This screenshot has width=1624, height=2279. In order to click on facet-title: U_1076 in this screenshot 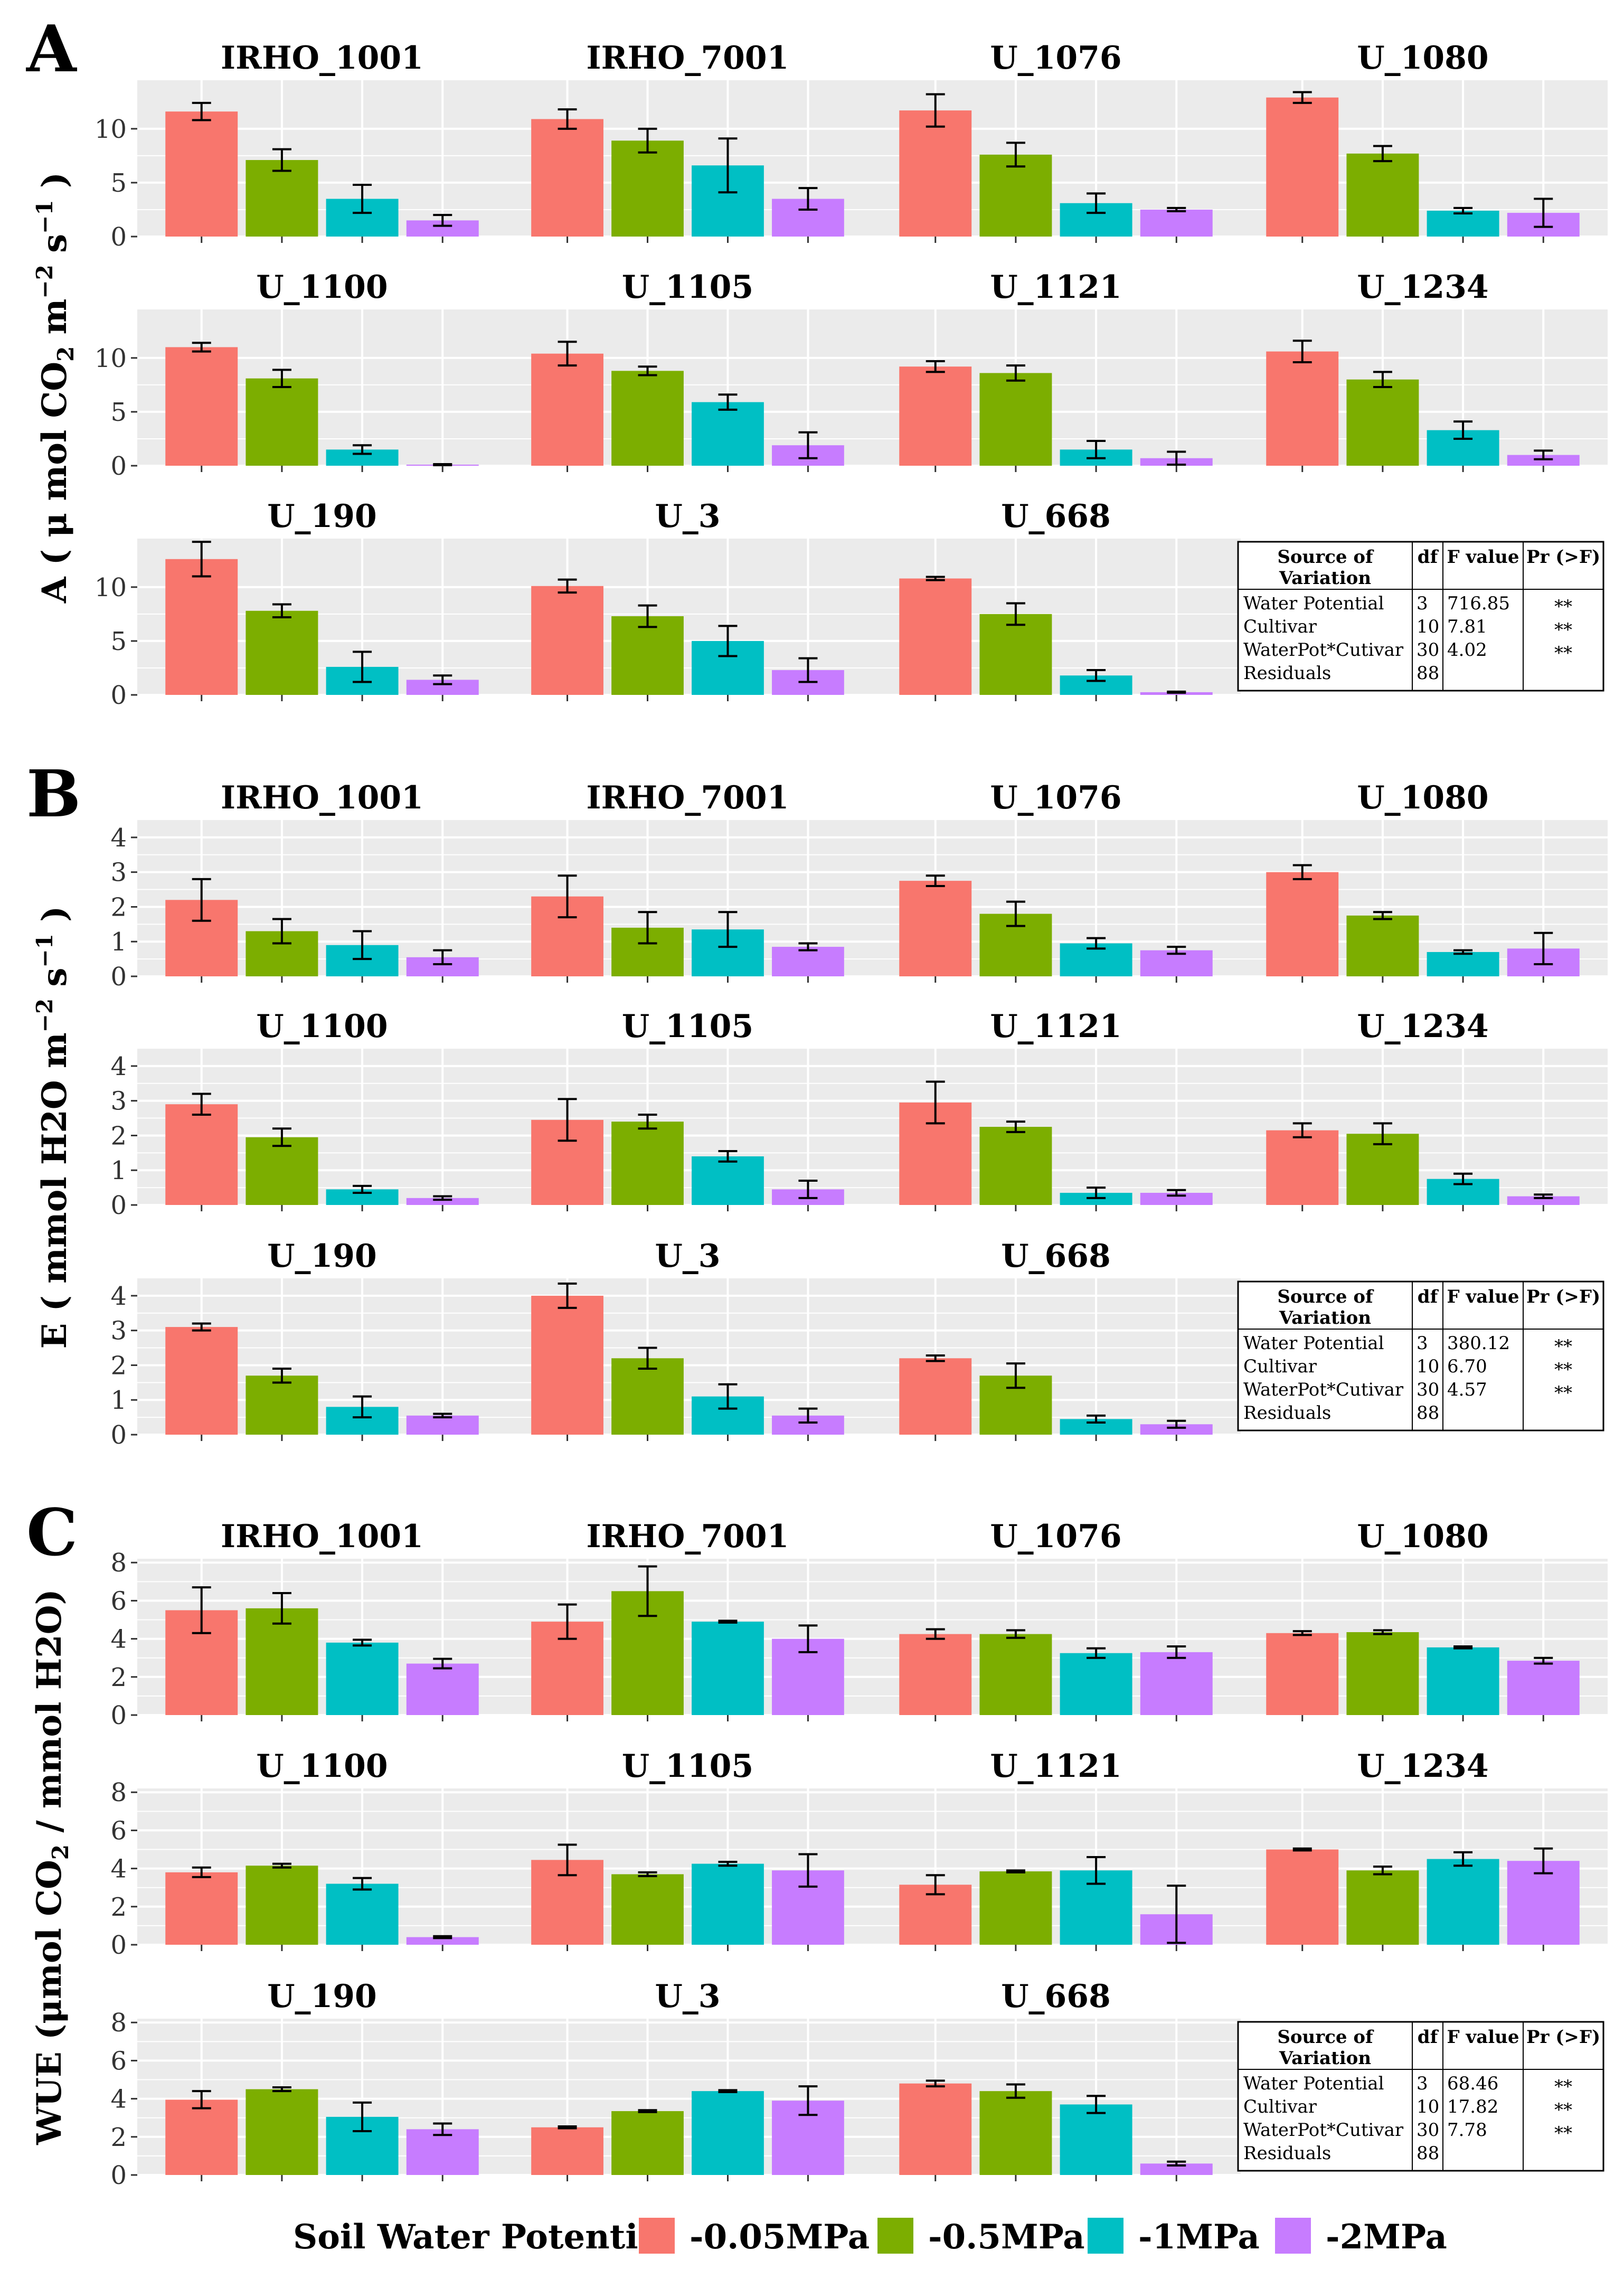, I will do `click(1055, 1536)`.